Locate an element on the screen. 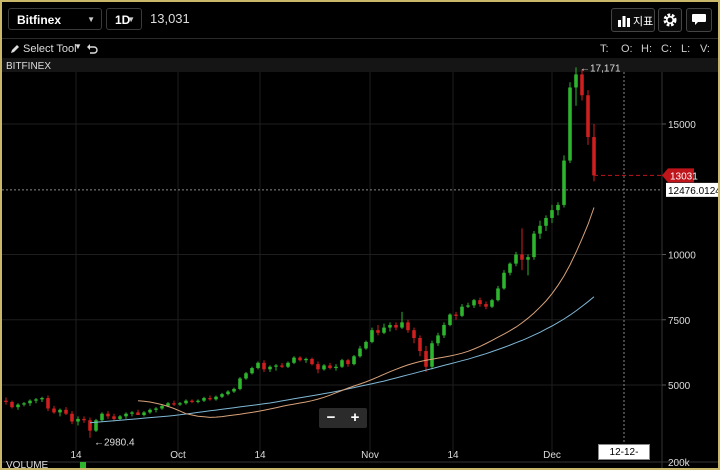 This screenshot has width=720, height=470. ohlc-h: H: is located at coordinates (646, 49).